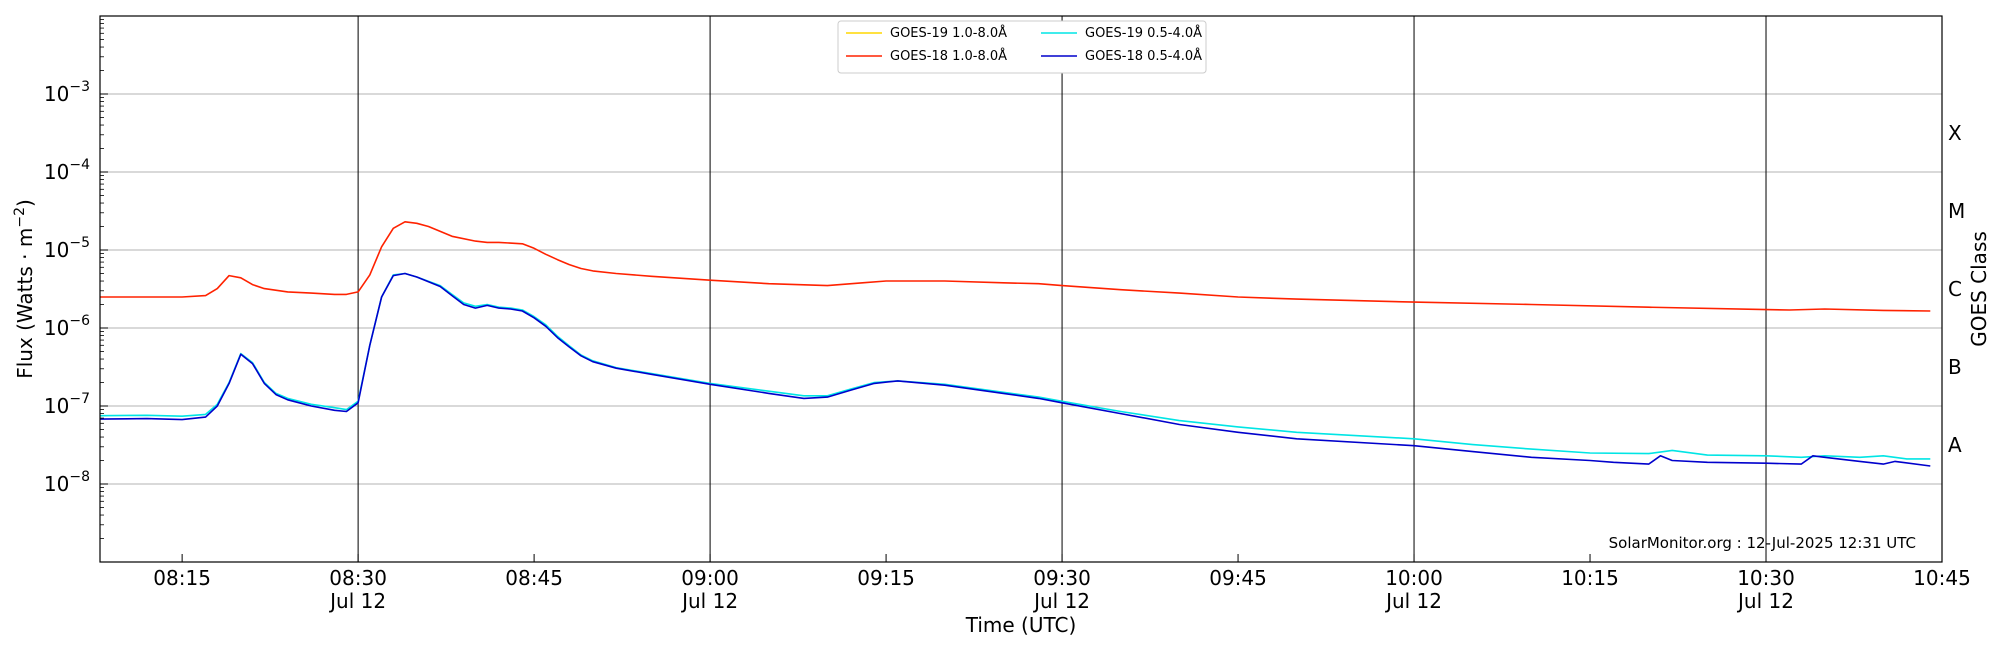 This screenshot has width=2000, height=650. I want to click on goes-class-axis-title: GOES Class, so click(1979, 289).